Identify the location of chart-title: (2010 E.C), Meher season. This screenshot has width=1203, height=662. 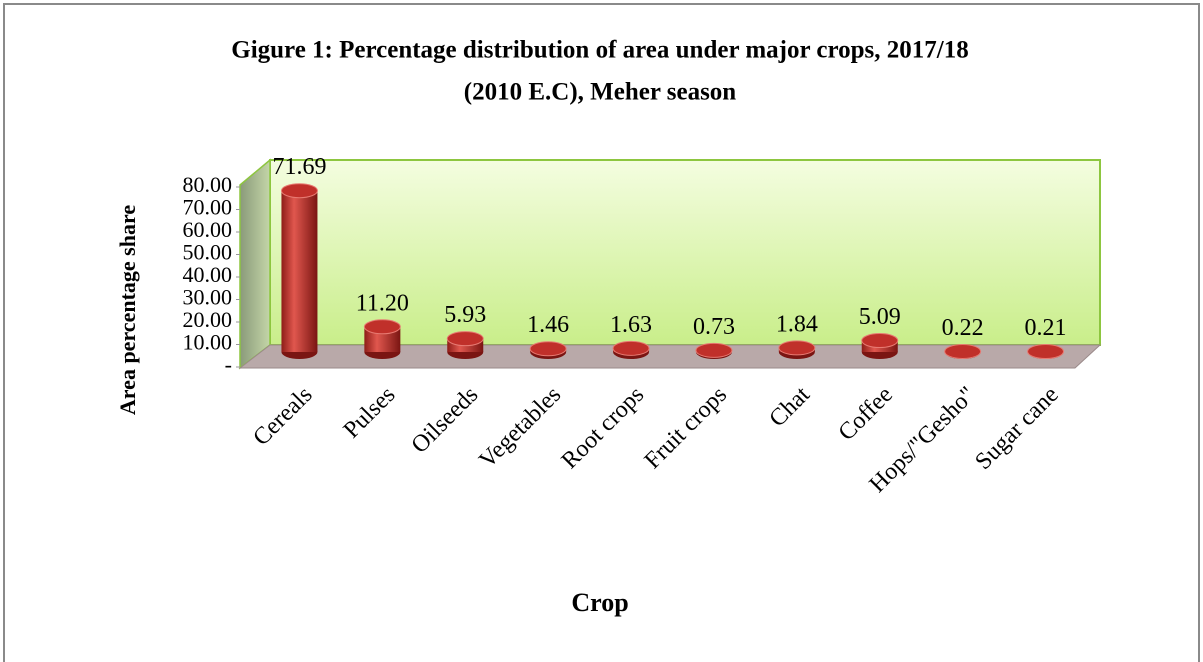
(600, 92).